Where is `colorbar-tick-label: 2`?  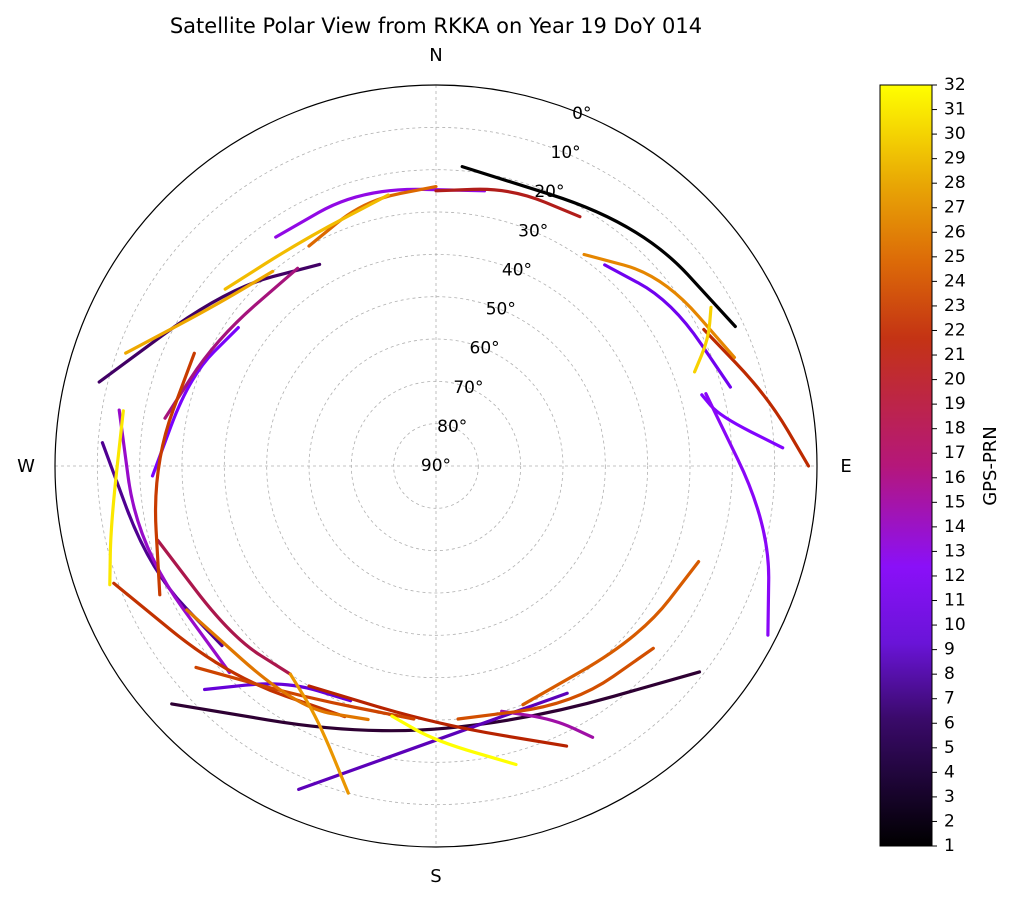
colorbar-tick-label: 2 is located at coordinates (949, 821).